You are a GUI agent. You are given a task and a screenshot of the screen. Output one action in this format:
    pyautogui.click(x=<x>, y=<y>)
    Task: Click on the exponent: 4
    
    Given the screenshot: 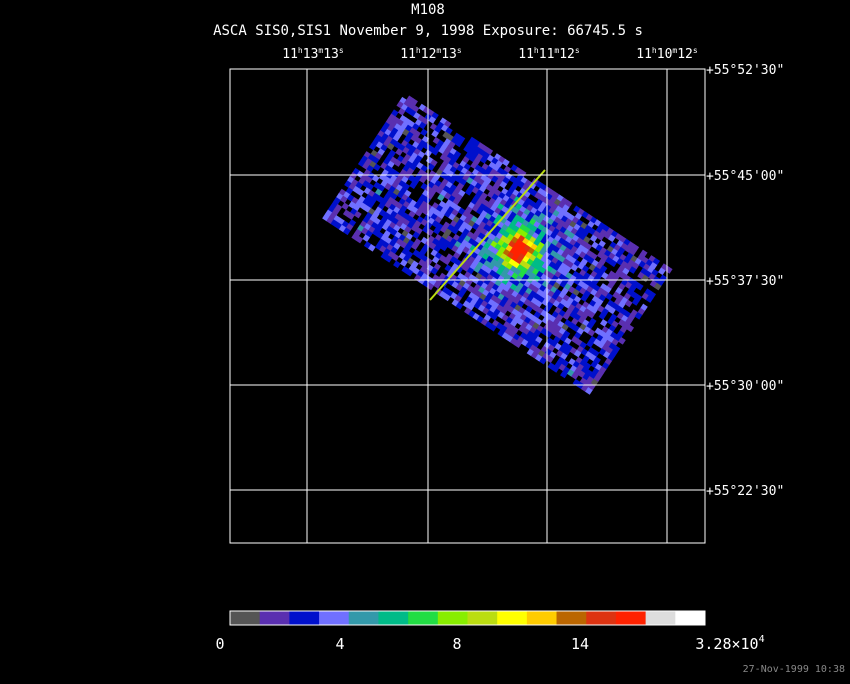 What is the action you would take?
    pyautogui.click(x=762, y=639)
    